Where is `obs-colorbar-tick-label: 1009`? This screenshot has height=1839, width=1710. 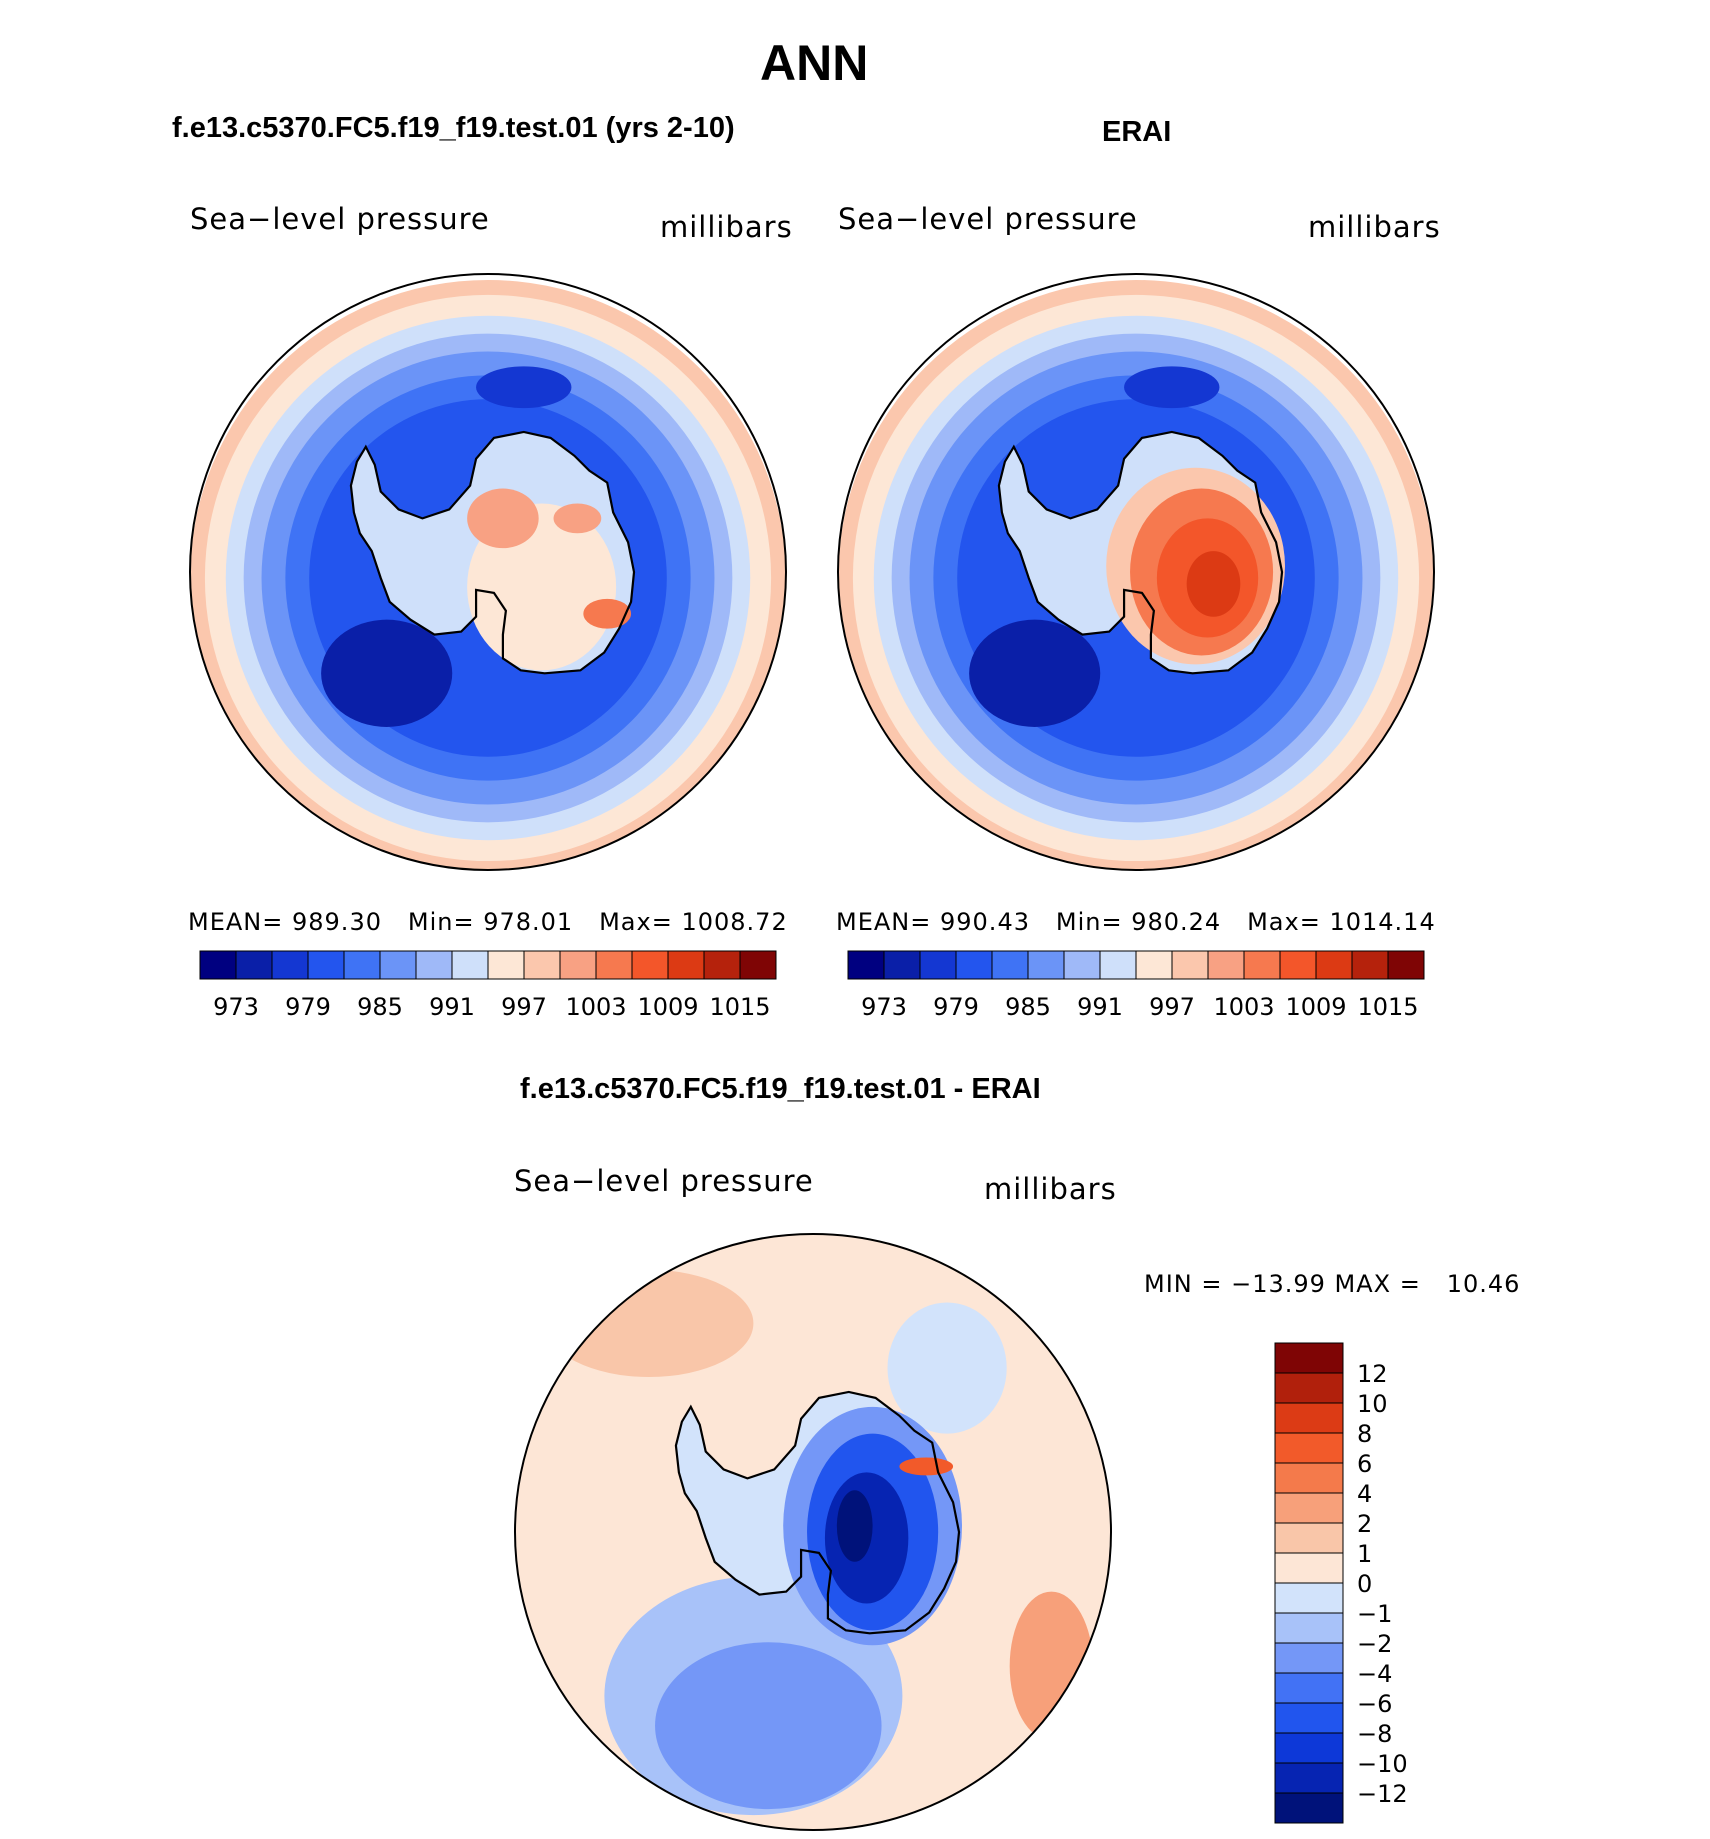
obs-colorbar-tick-label: 1009 is located at coordinates (1315, 1007).